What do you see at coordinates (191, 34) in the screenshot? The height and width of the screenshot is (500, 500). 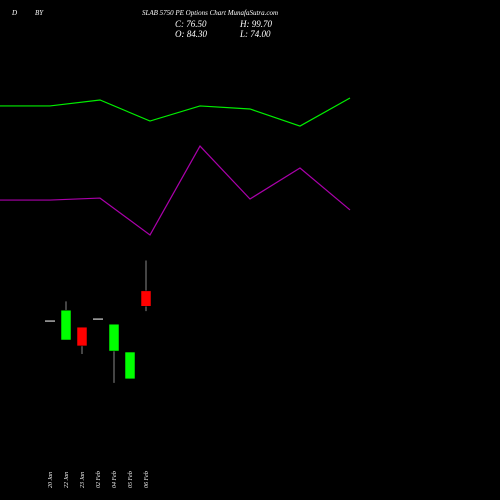 I see `open-label: O: 84.30` at bounding box center [191, 34].